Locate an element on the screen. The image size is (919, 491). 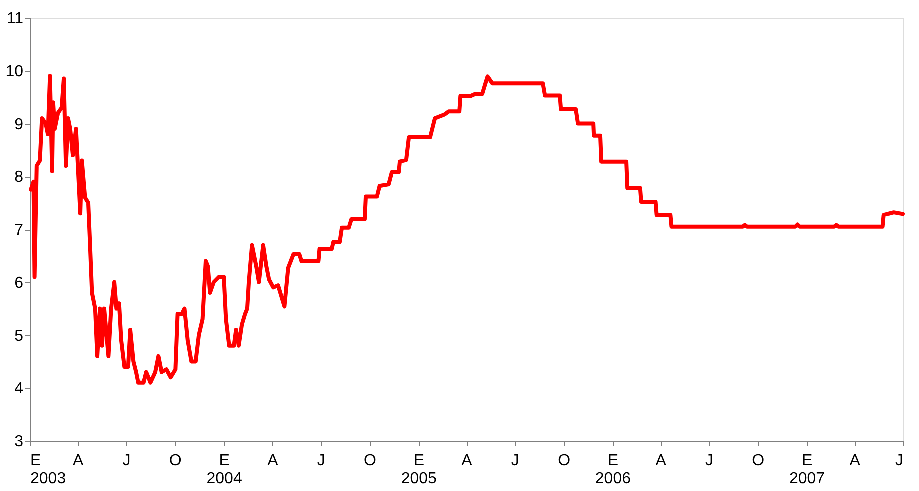
y-tick-label: 7 is located at coordinates (19, 230).